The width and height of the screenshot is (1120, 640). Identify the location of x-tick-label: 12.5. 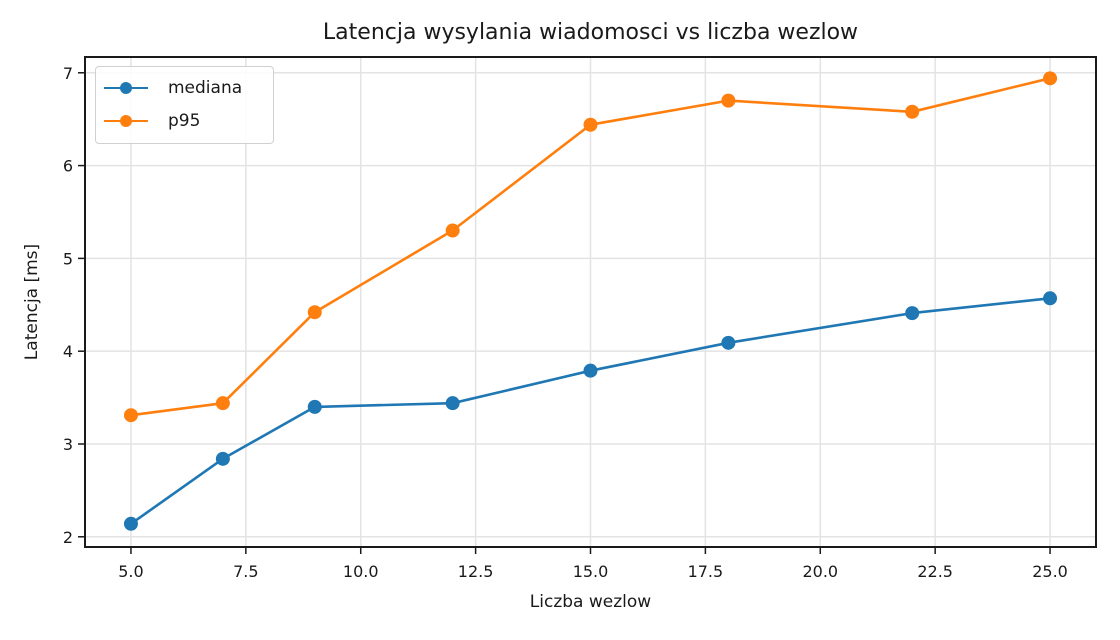
(476, 571).